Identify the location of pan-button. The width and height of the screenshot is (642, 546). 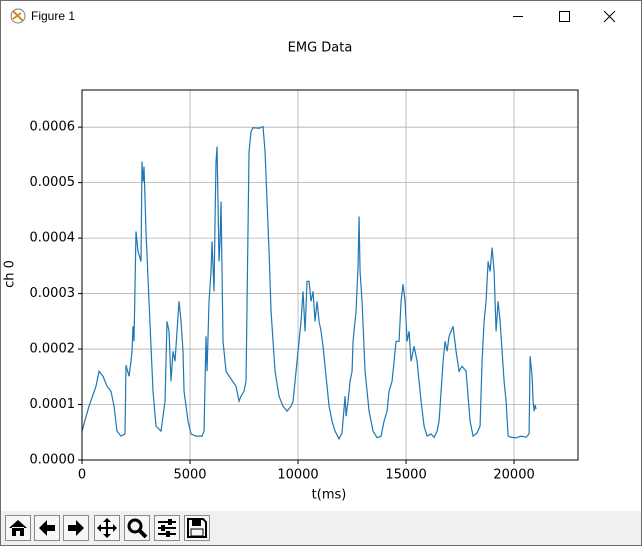
(107, 528).